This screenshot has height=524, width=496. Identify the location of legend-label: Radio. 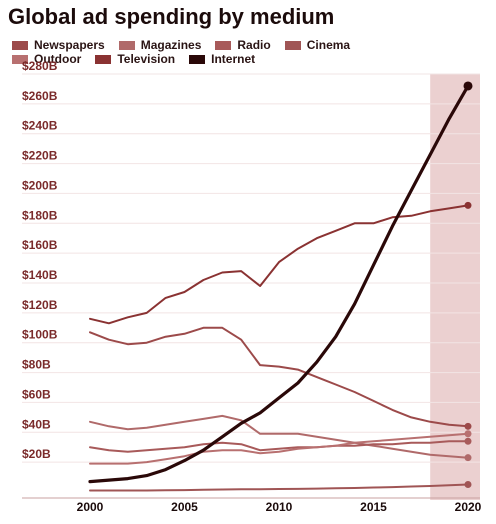
(254, 45).